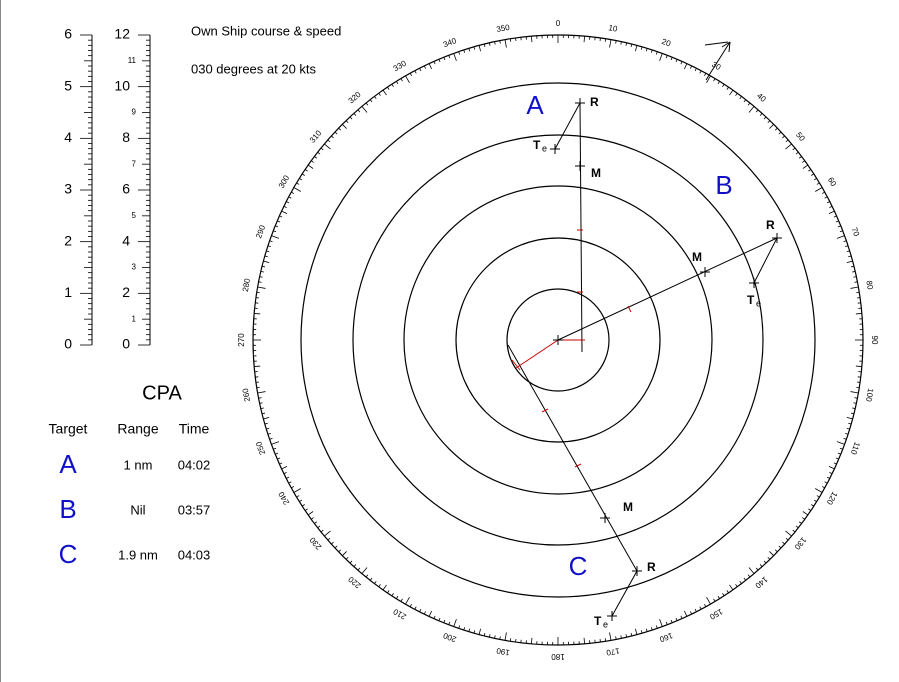  Describe the element at coordinates (260, 231) in the screenshot. I see `compass-label: 290` at that location.